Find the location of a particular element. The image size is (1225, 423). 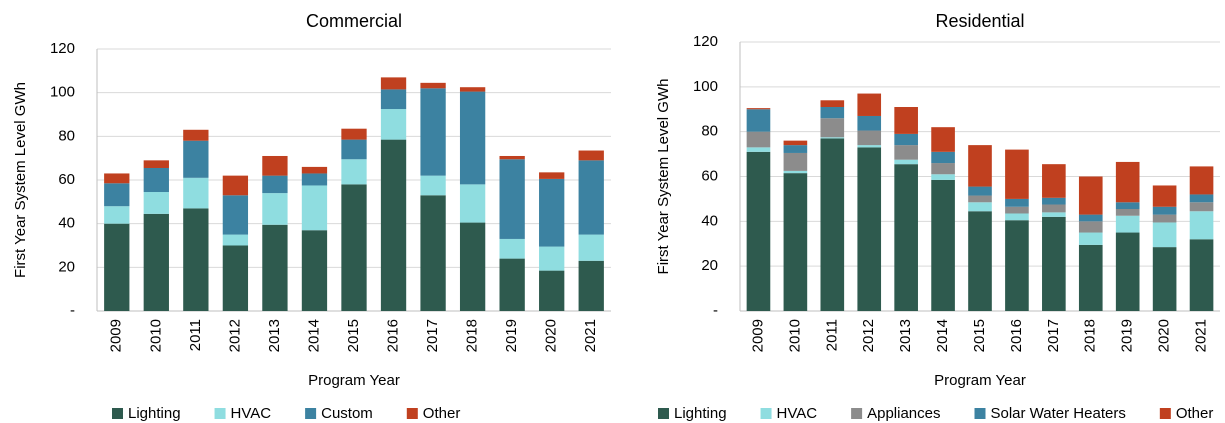

legend-label: Lighting is located at coordinates (154, 413).